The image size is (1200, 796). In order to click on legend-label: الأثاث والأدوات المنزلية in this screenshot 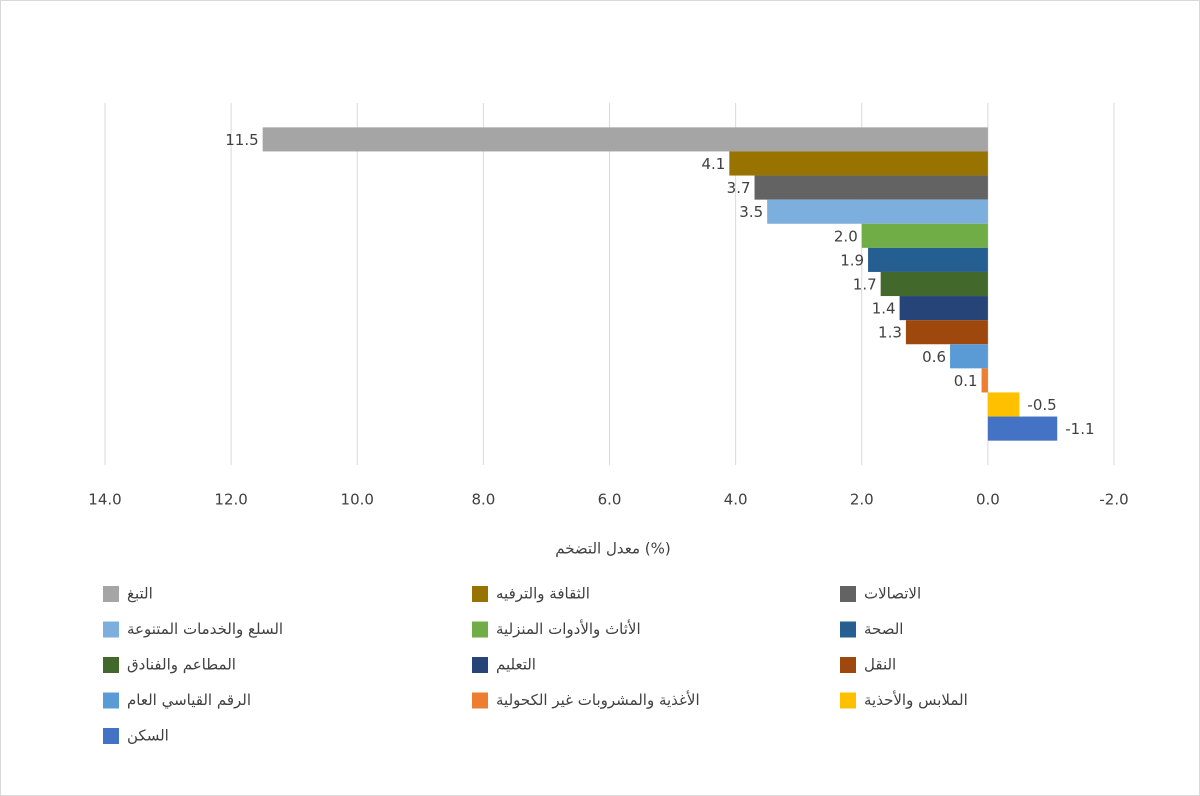, I will do `click(568, 628)`.